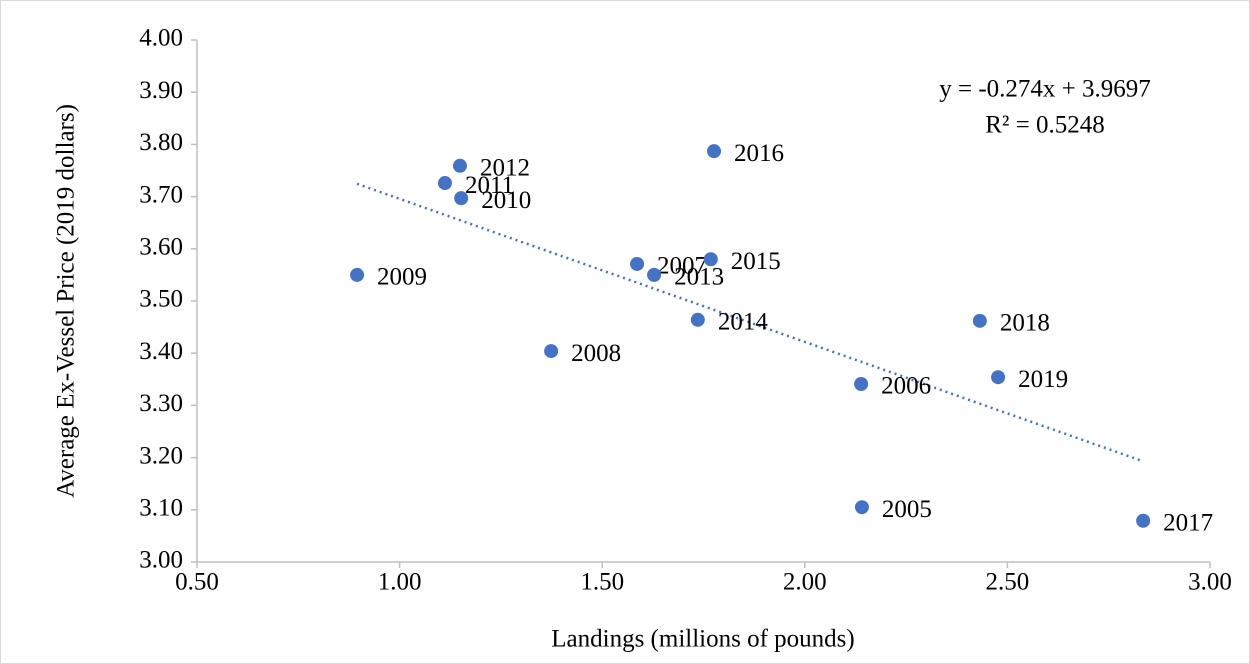  Describe the element at coordinates (805, 582) in the screenshot. I see `x-tick-label: 2.00` at that location.